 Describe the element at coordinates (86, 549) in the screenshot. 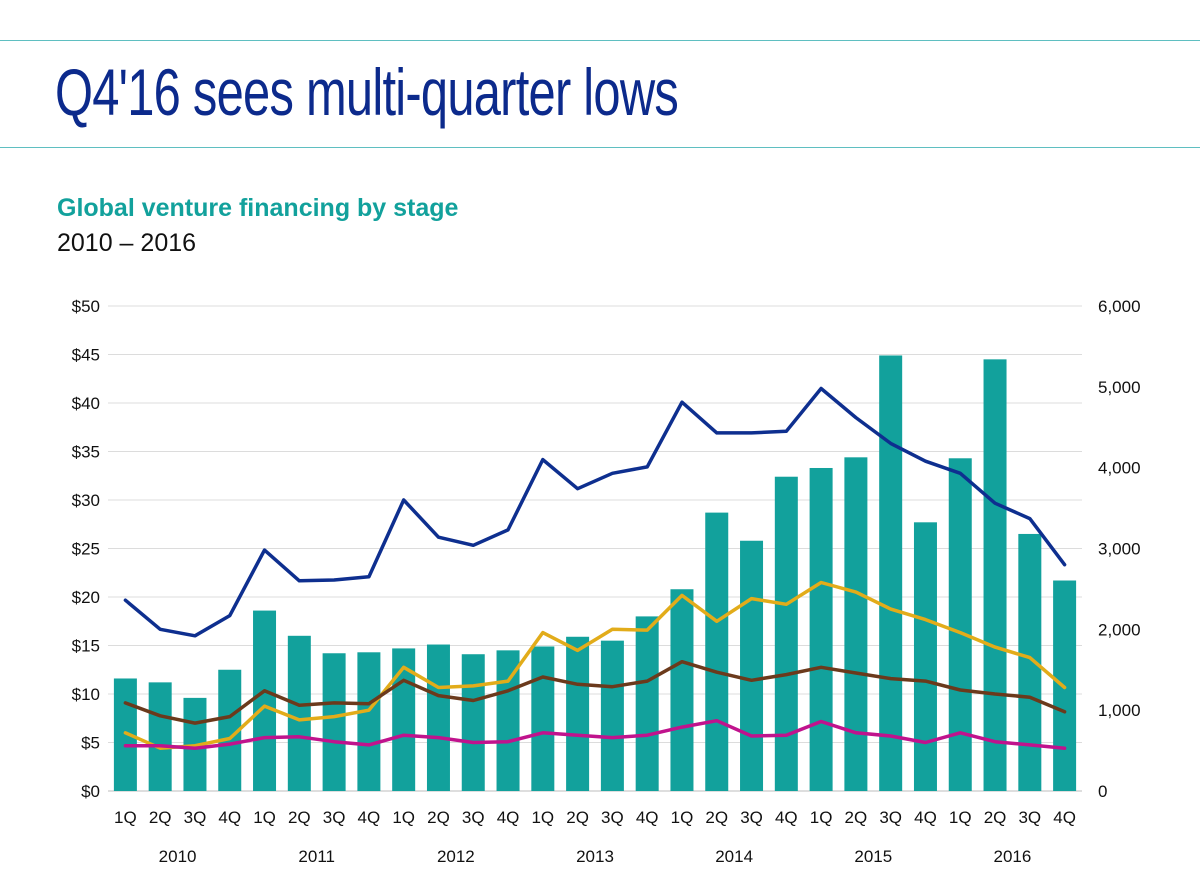

I see `left-axis-tick-label: $25` at that location.